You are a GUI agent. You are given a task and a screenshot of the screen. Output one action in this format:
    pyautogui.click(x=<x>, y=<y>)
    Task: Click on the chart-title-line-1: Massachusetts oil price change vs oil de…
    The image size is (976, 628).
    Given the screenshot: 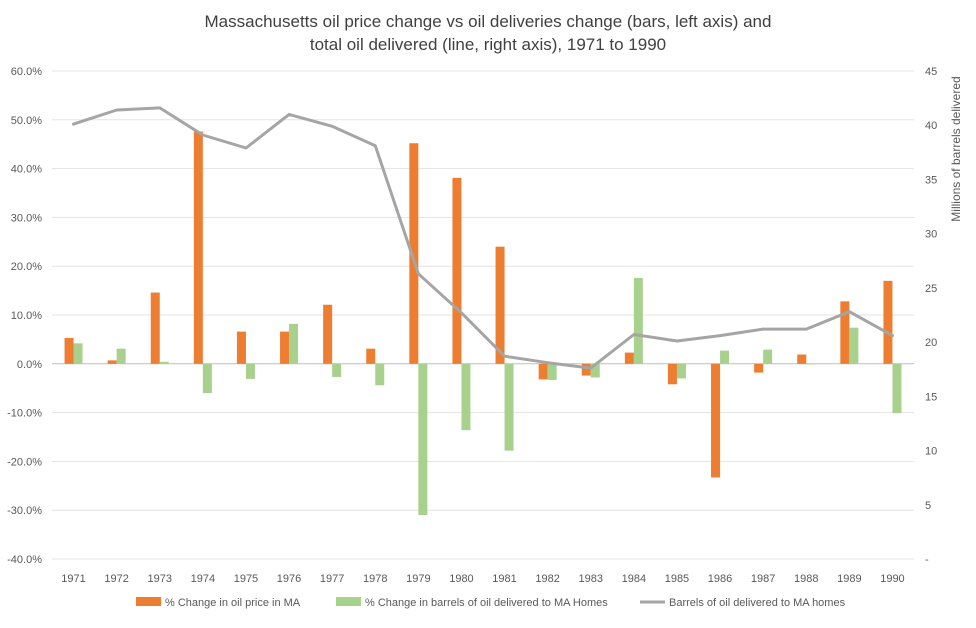 What is the action you would take?
    pyautogui.click(x=488, y=21)
    